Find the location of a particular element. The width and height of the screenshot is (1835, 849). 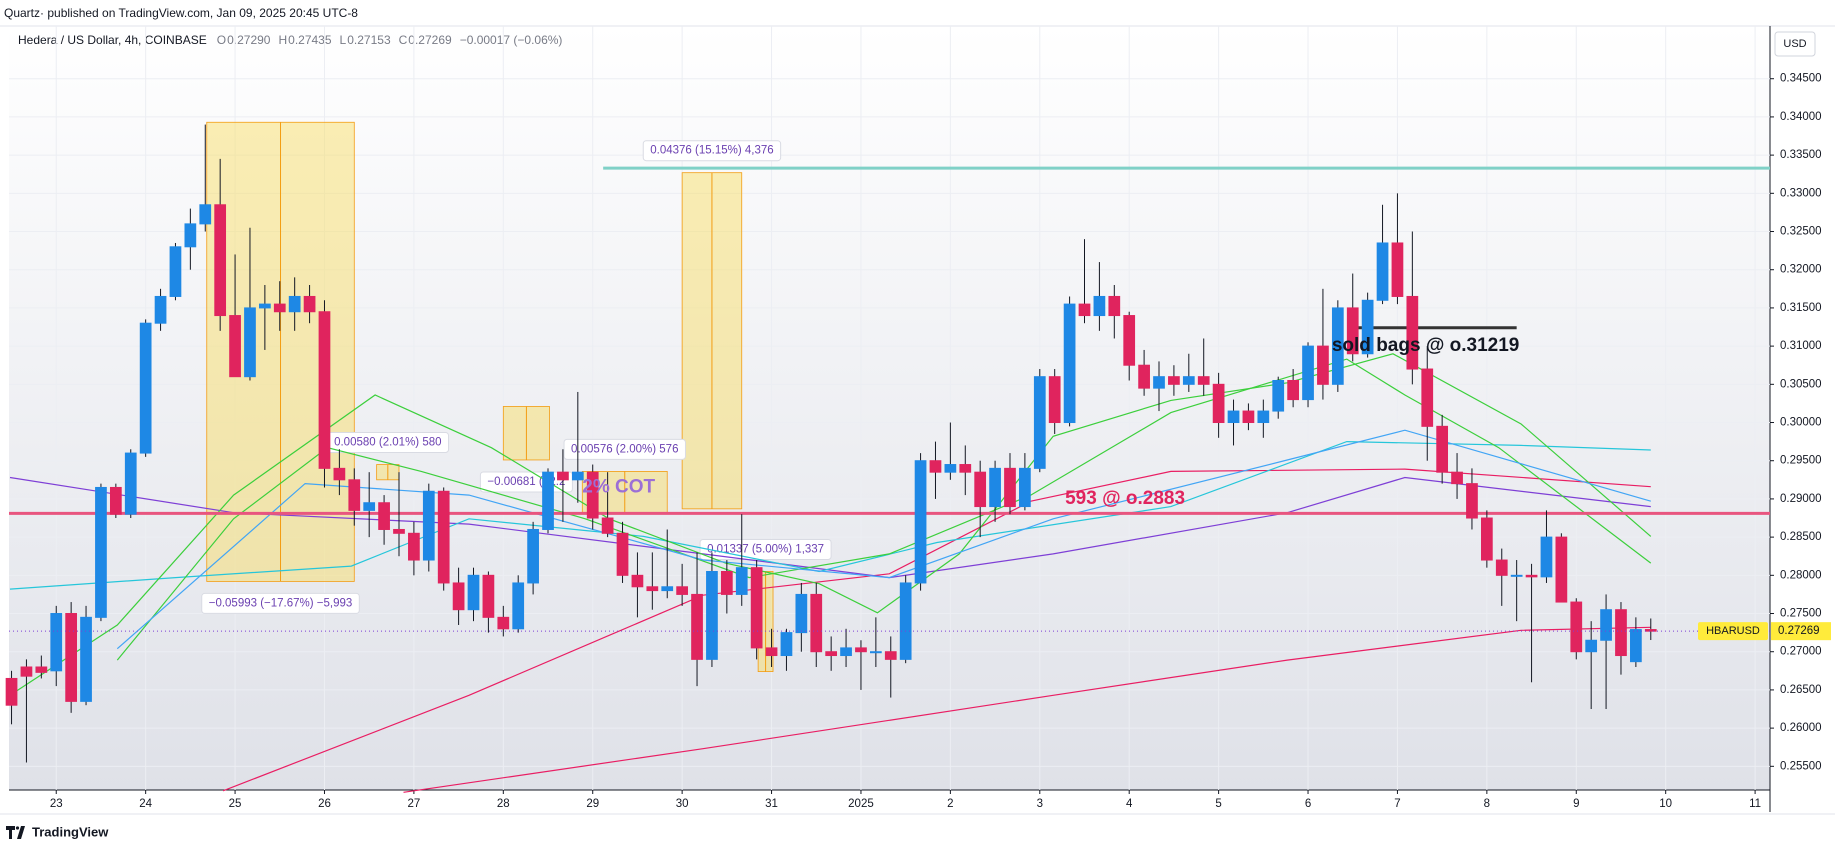

x-tick-label: 23 is located at coordinates (56, 804).